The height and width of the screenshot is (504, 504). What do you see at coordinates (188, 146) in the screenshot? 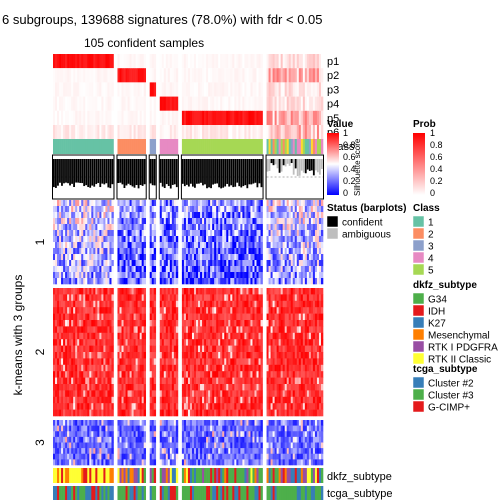
I see `class-track` at bounding box center [188, 146].